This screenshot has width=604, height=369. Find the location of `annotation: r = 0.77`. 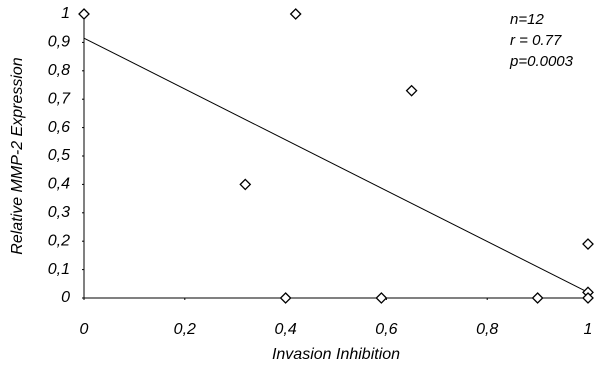

annotation: r = 0.77 is located at coordinates (536, 40).